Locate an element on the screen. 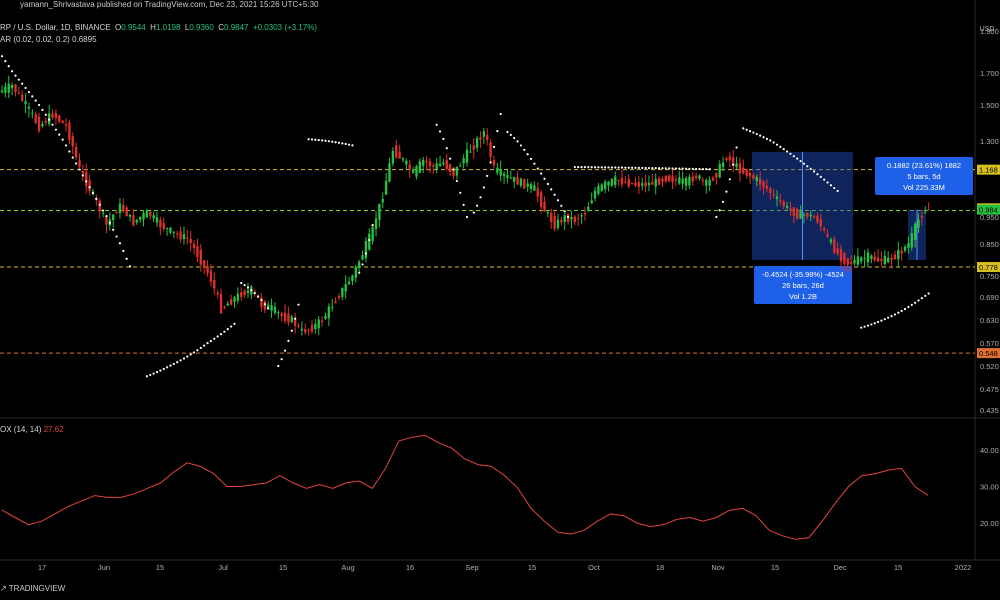 This screenshot has height=600, width=1000. y-tick-label: 0.570 is located at coordinates (989, 343).